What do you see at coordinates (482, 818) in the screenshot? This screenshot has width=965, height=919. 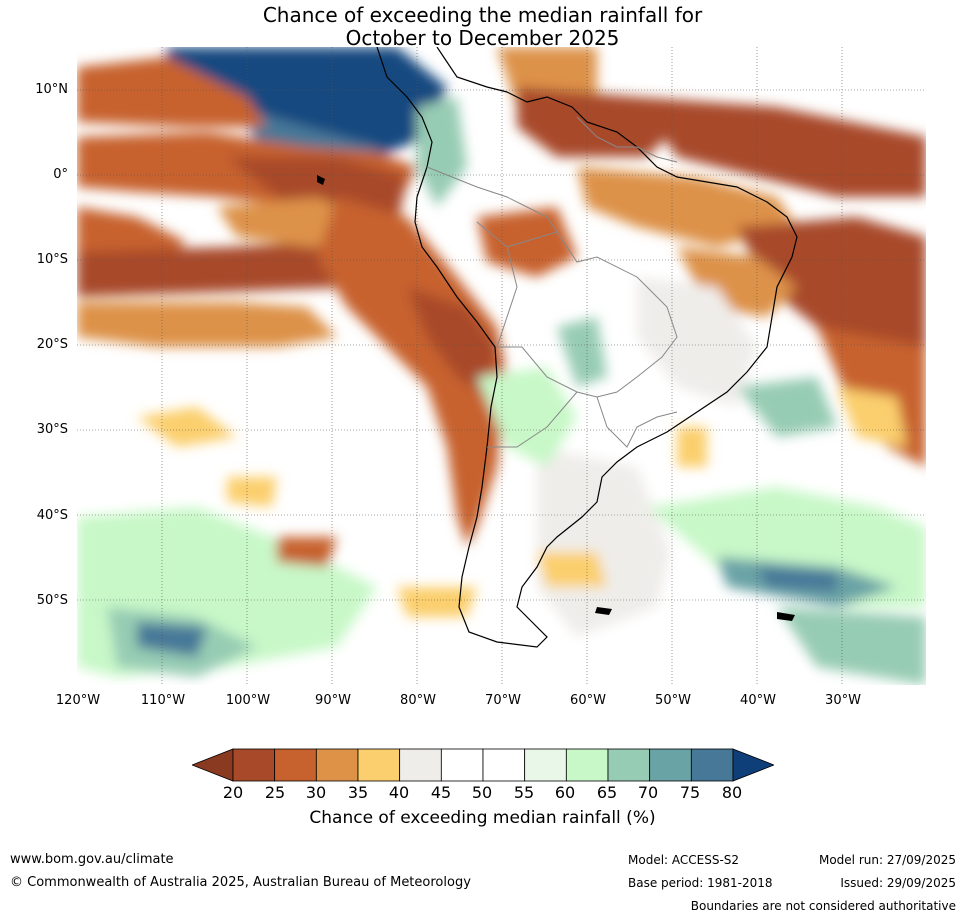 I see `colorbar-title: Chance of exceeding median rainfall (%)` at bounding box center [482, 818].